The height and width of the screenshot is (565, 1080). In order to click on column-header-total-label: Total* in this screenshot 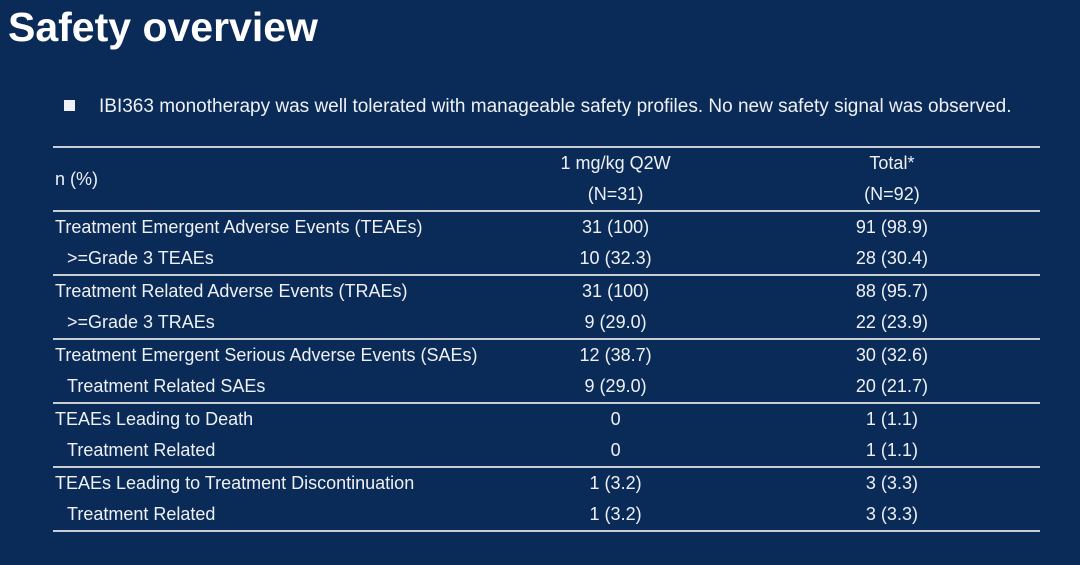, I will do `click(892, 163)`.